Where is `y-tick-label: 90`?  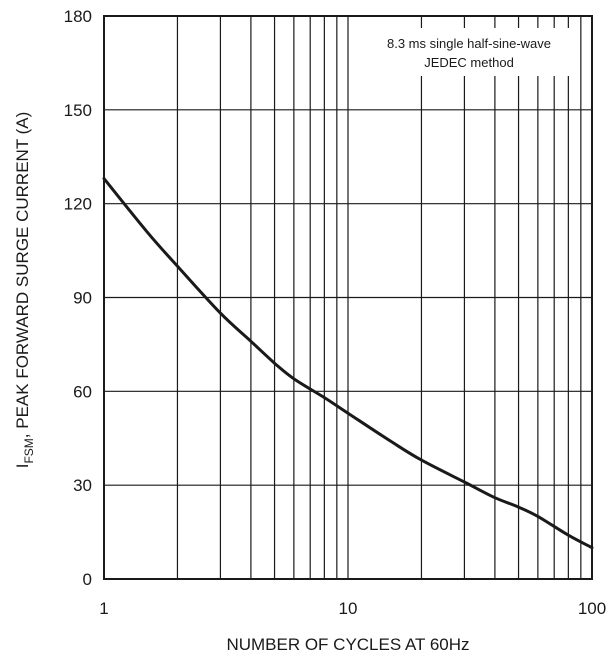
y-tick-label: 90 is located at coordinates (82, 298).